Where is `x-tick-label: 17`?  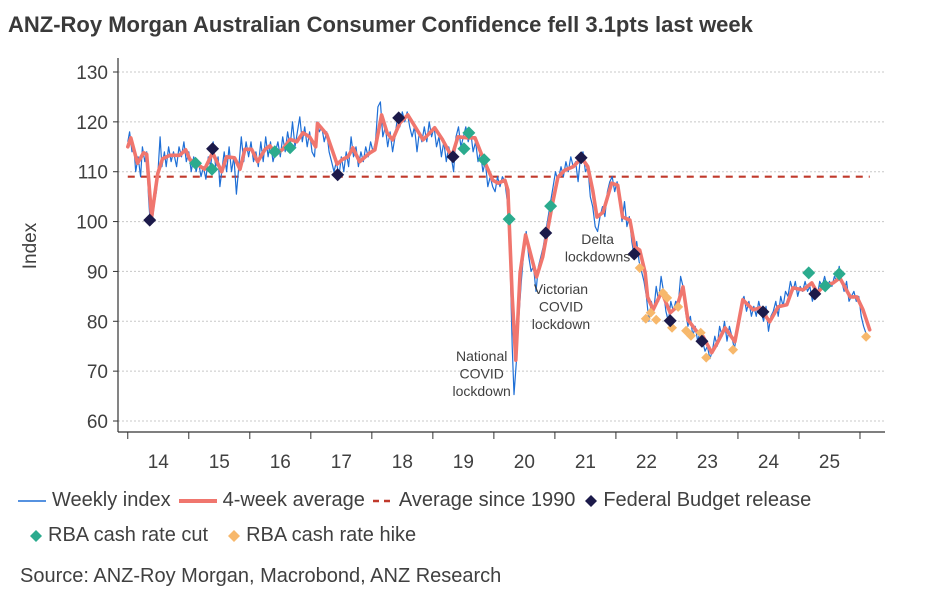 x-tick-label: 17 is located at coordinates (341, 462).